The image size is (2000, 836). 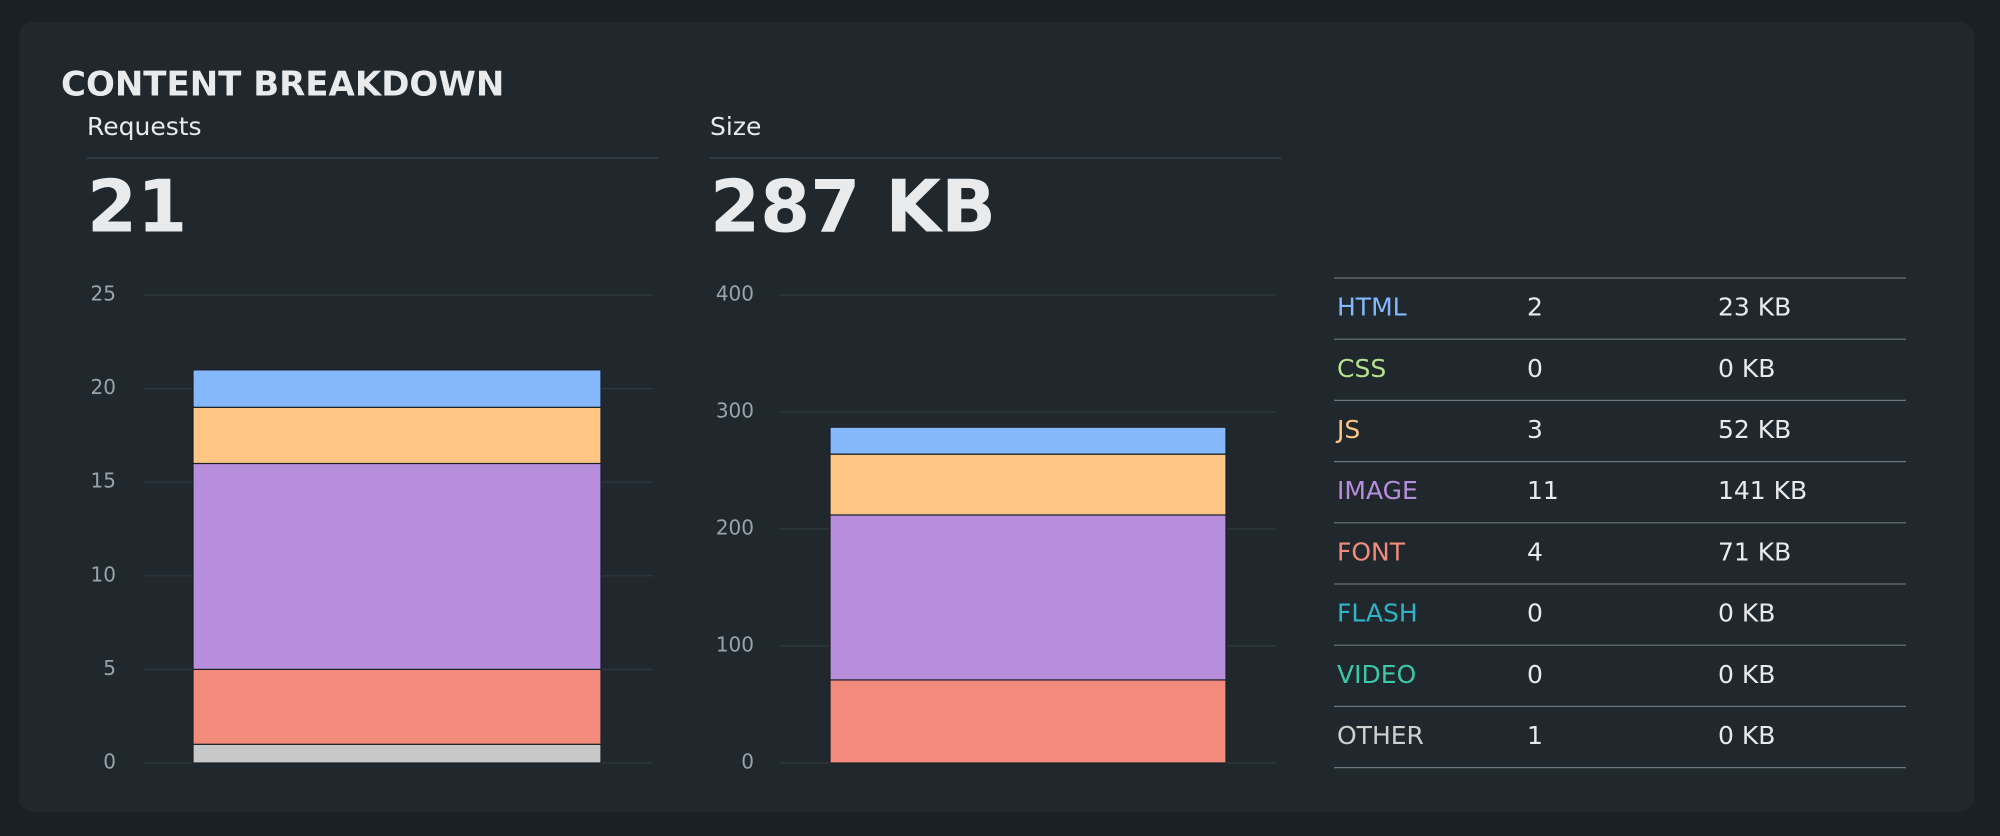 I want to click on type-label: VIDEO, so click(x=1376, y=674).